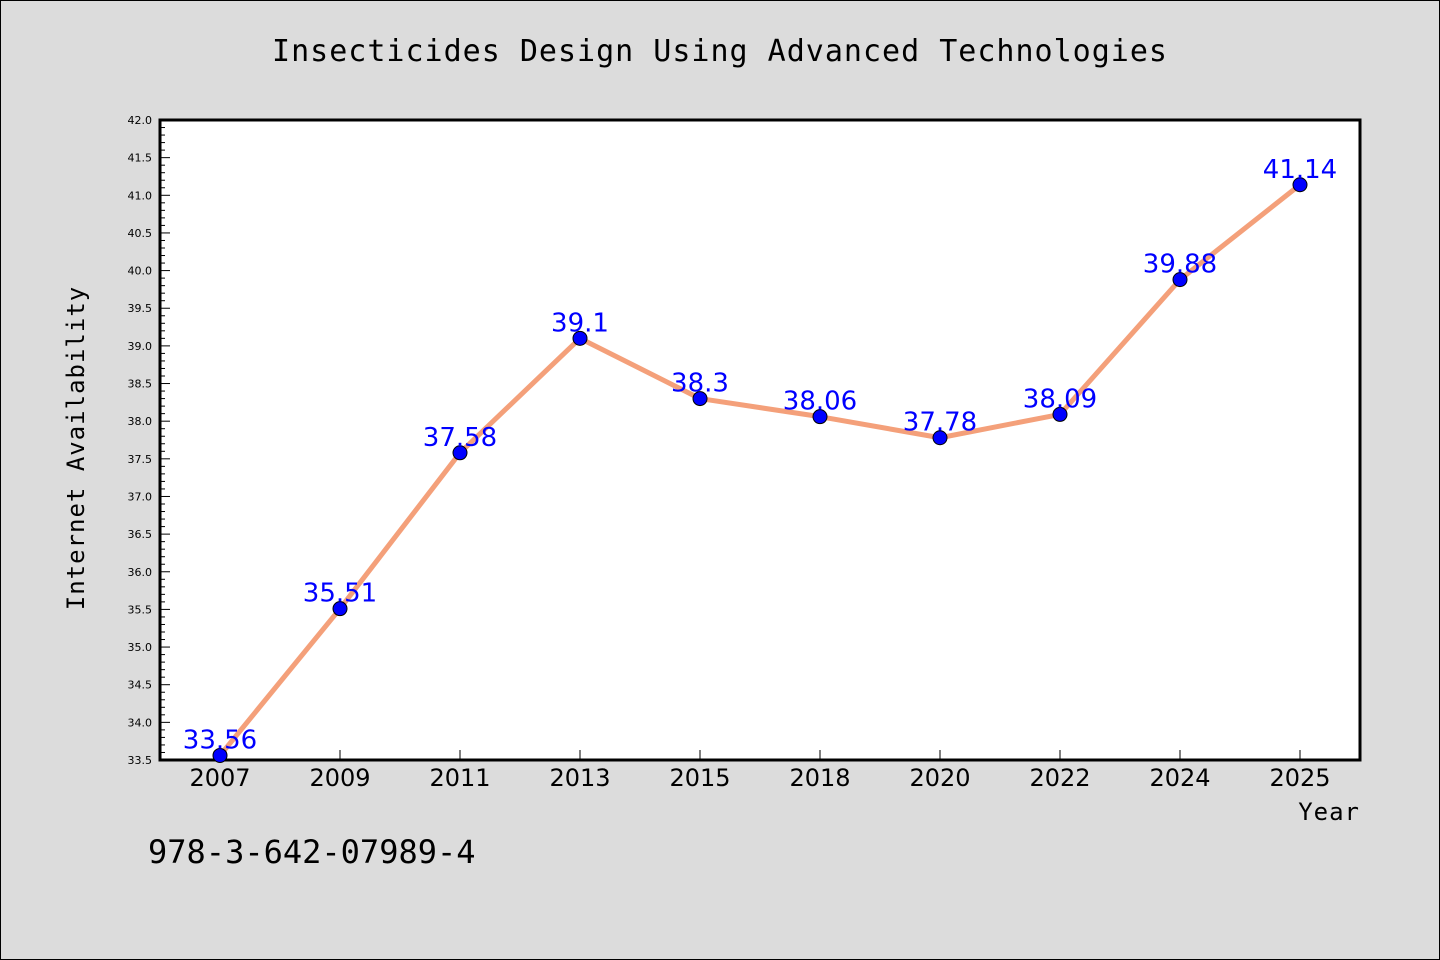 This screenshot has height=960, width=1440. I want to click on data-label: 38.3, so click(700, 384).